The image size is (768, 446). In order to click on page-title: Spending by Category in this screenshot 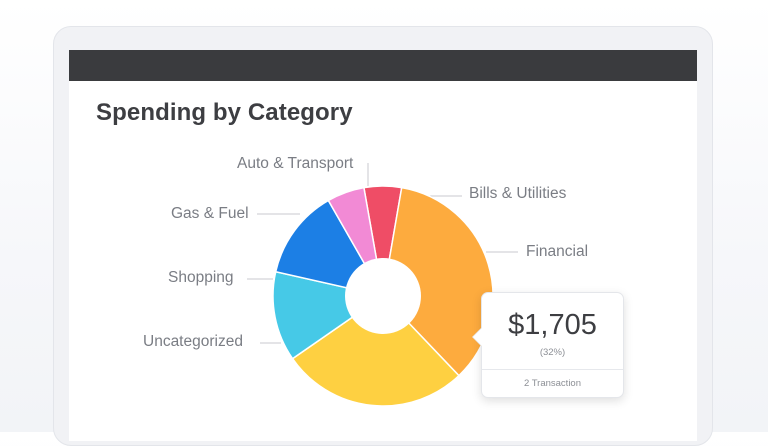, I will do `click(224, 112)`.